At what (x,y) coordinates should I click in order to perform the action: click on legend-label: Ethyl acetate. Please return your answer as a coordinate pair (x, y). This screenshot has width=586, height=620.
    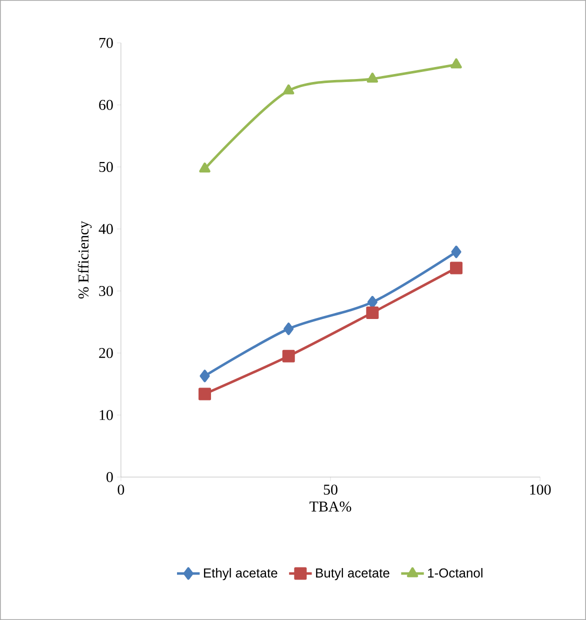
    Looking at the image, I should click on (241, 574).